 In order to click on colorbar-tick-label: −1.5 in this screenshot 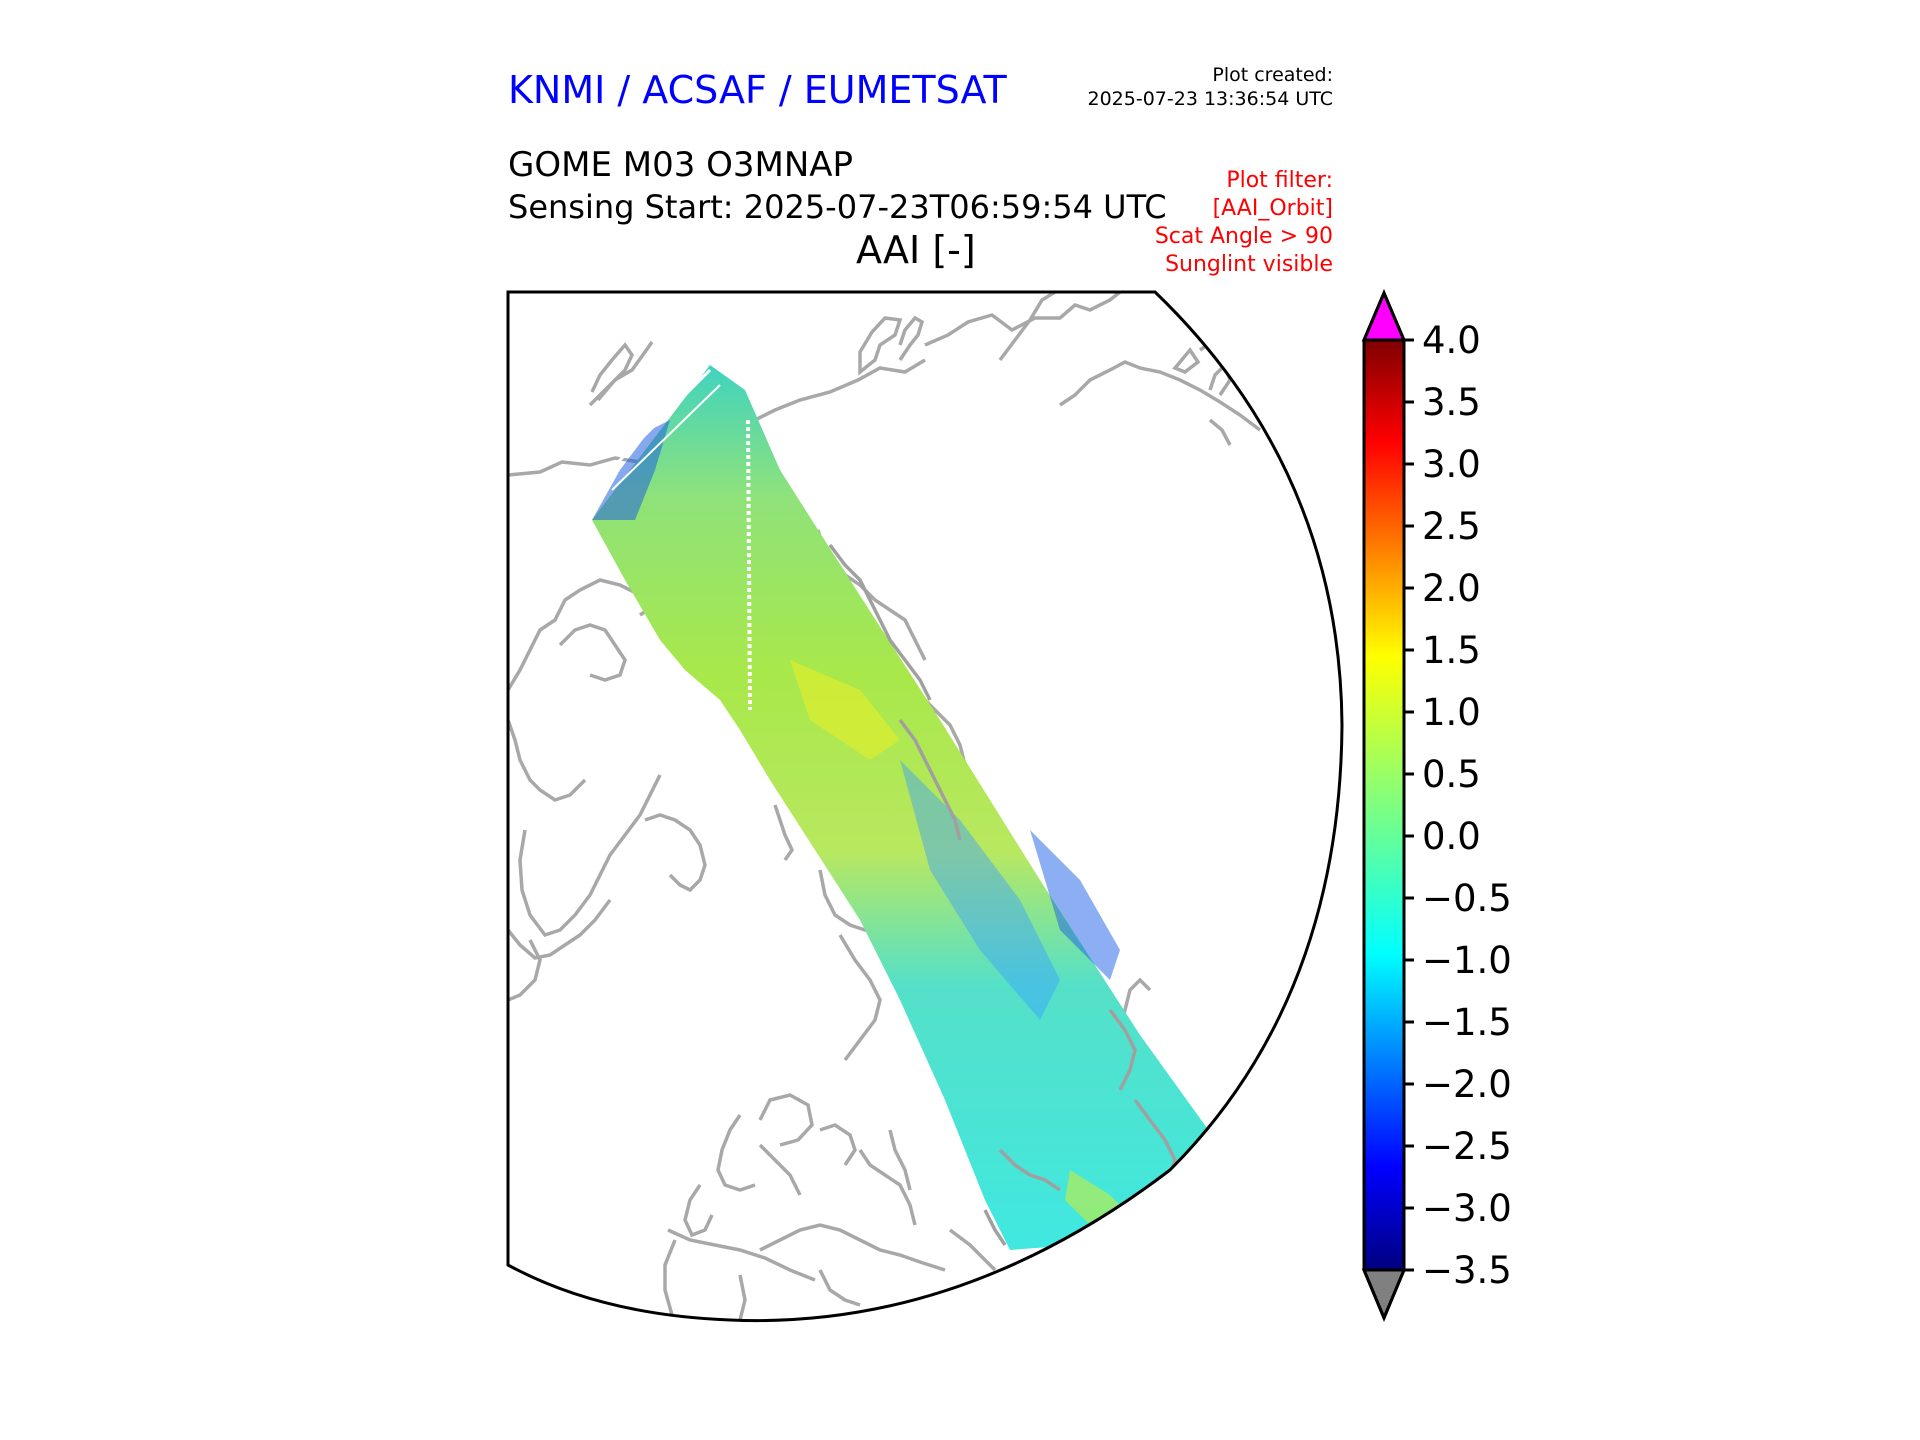, I will do `click(1467, 1022)`.